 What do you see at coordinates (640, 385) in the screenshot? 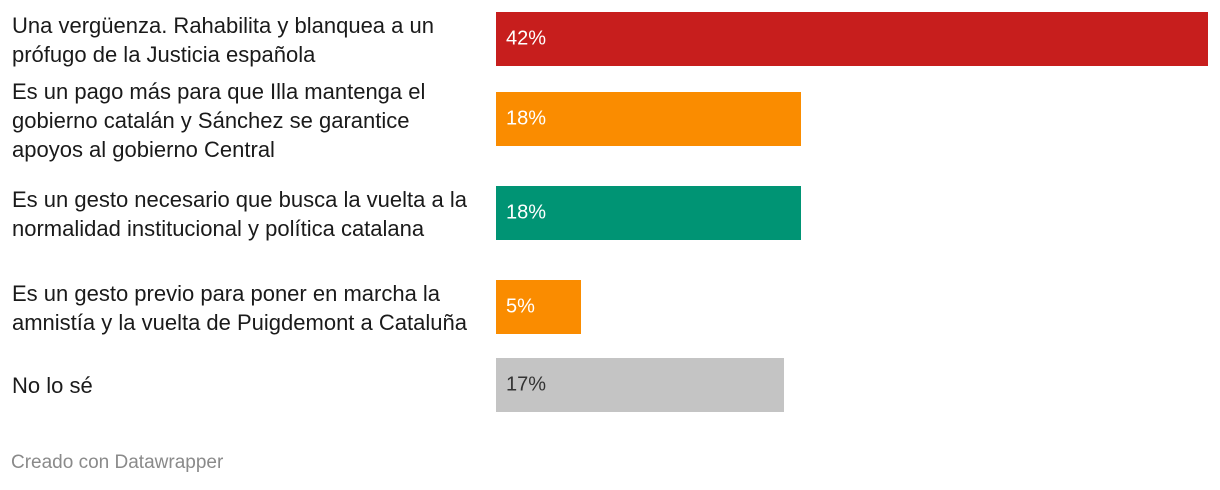
I see `bar: 17%` at bounding box center [640, 385].